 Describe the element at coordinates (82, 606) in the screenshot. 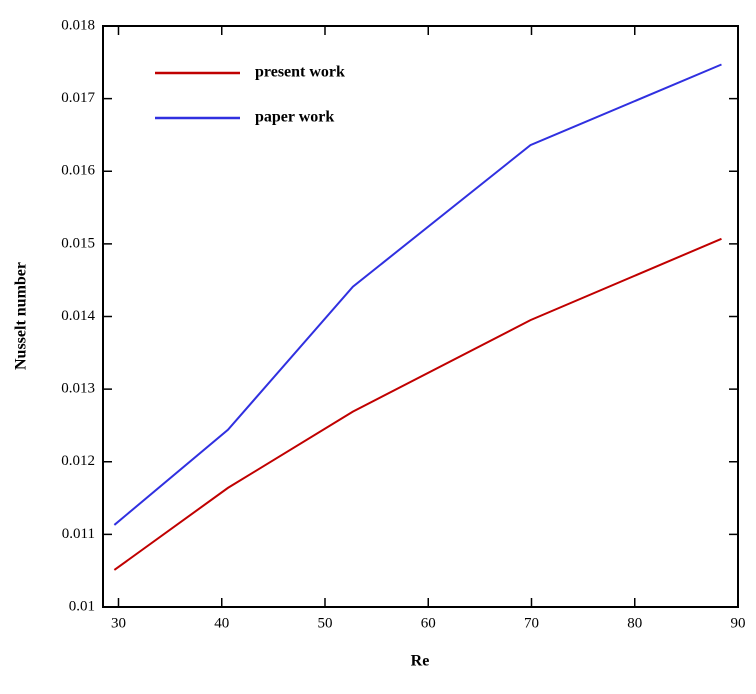

I see `y-tick-label: 0.01` at that location.